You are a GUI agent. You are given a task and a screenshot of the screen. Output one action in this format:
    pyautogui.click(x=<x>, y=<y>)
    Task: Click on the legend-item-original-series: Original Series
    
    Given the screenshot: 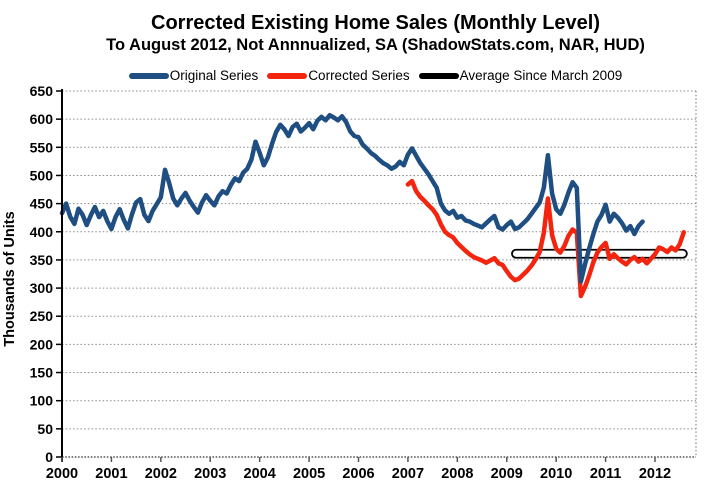 What is the action you would take?
    pyautogui.click(x=193, y=75)
    